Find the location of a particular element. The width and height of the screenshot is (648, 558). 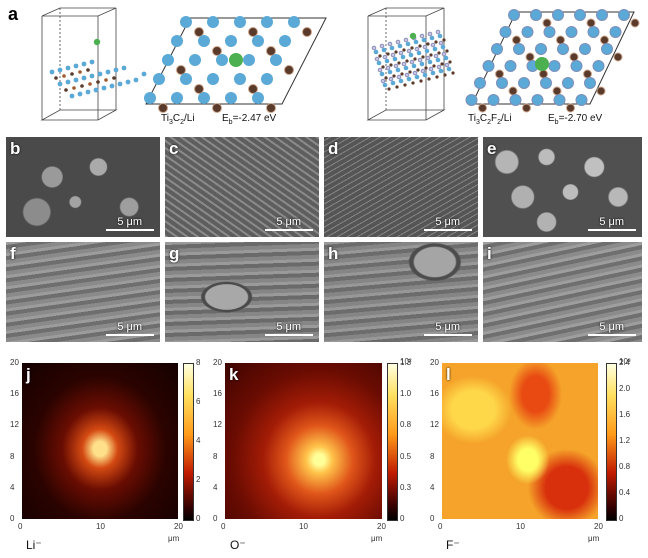

colorbar-tick-label: 0.5 is located at coordinates (406, 456).